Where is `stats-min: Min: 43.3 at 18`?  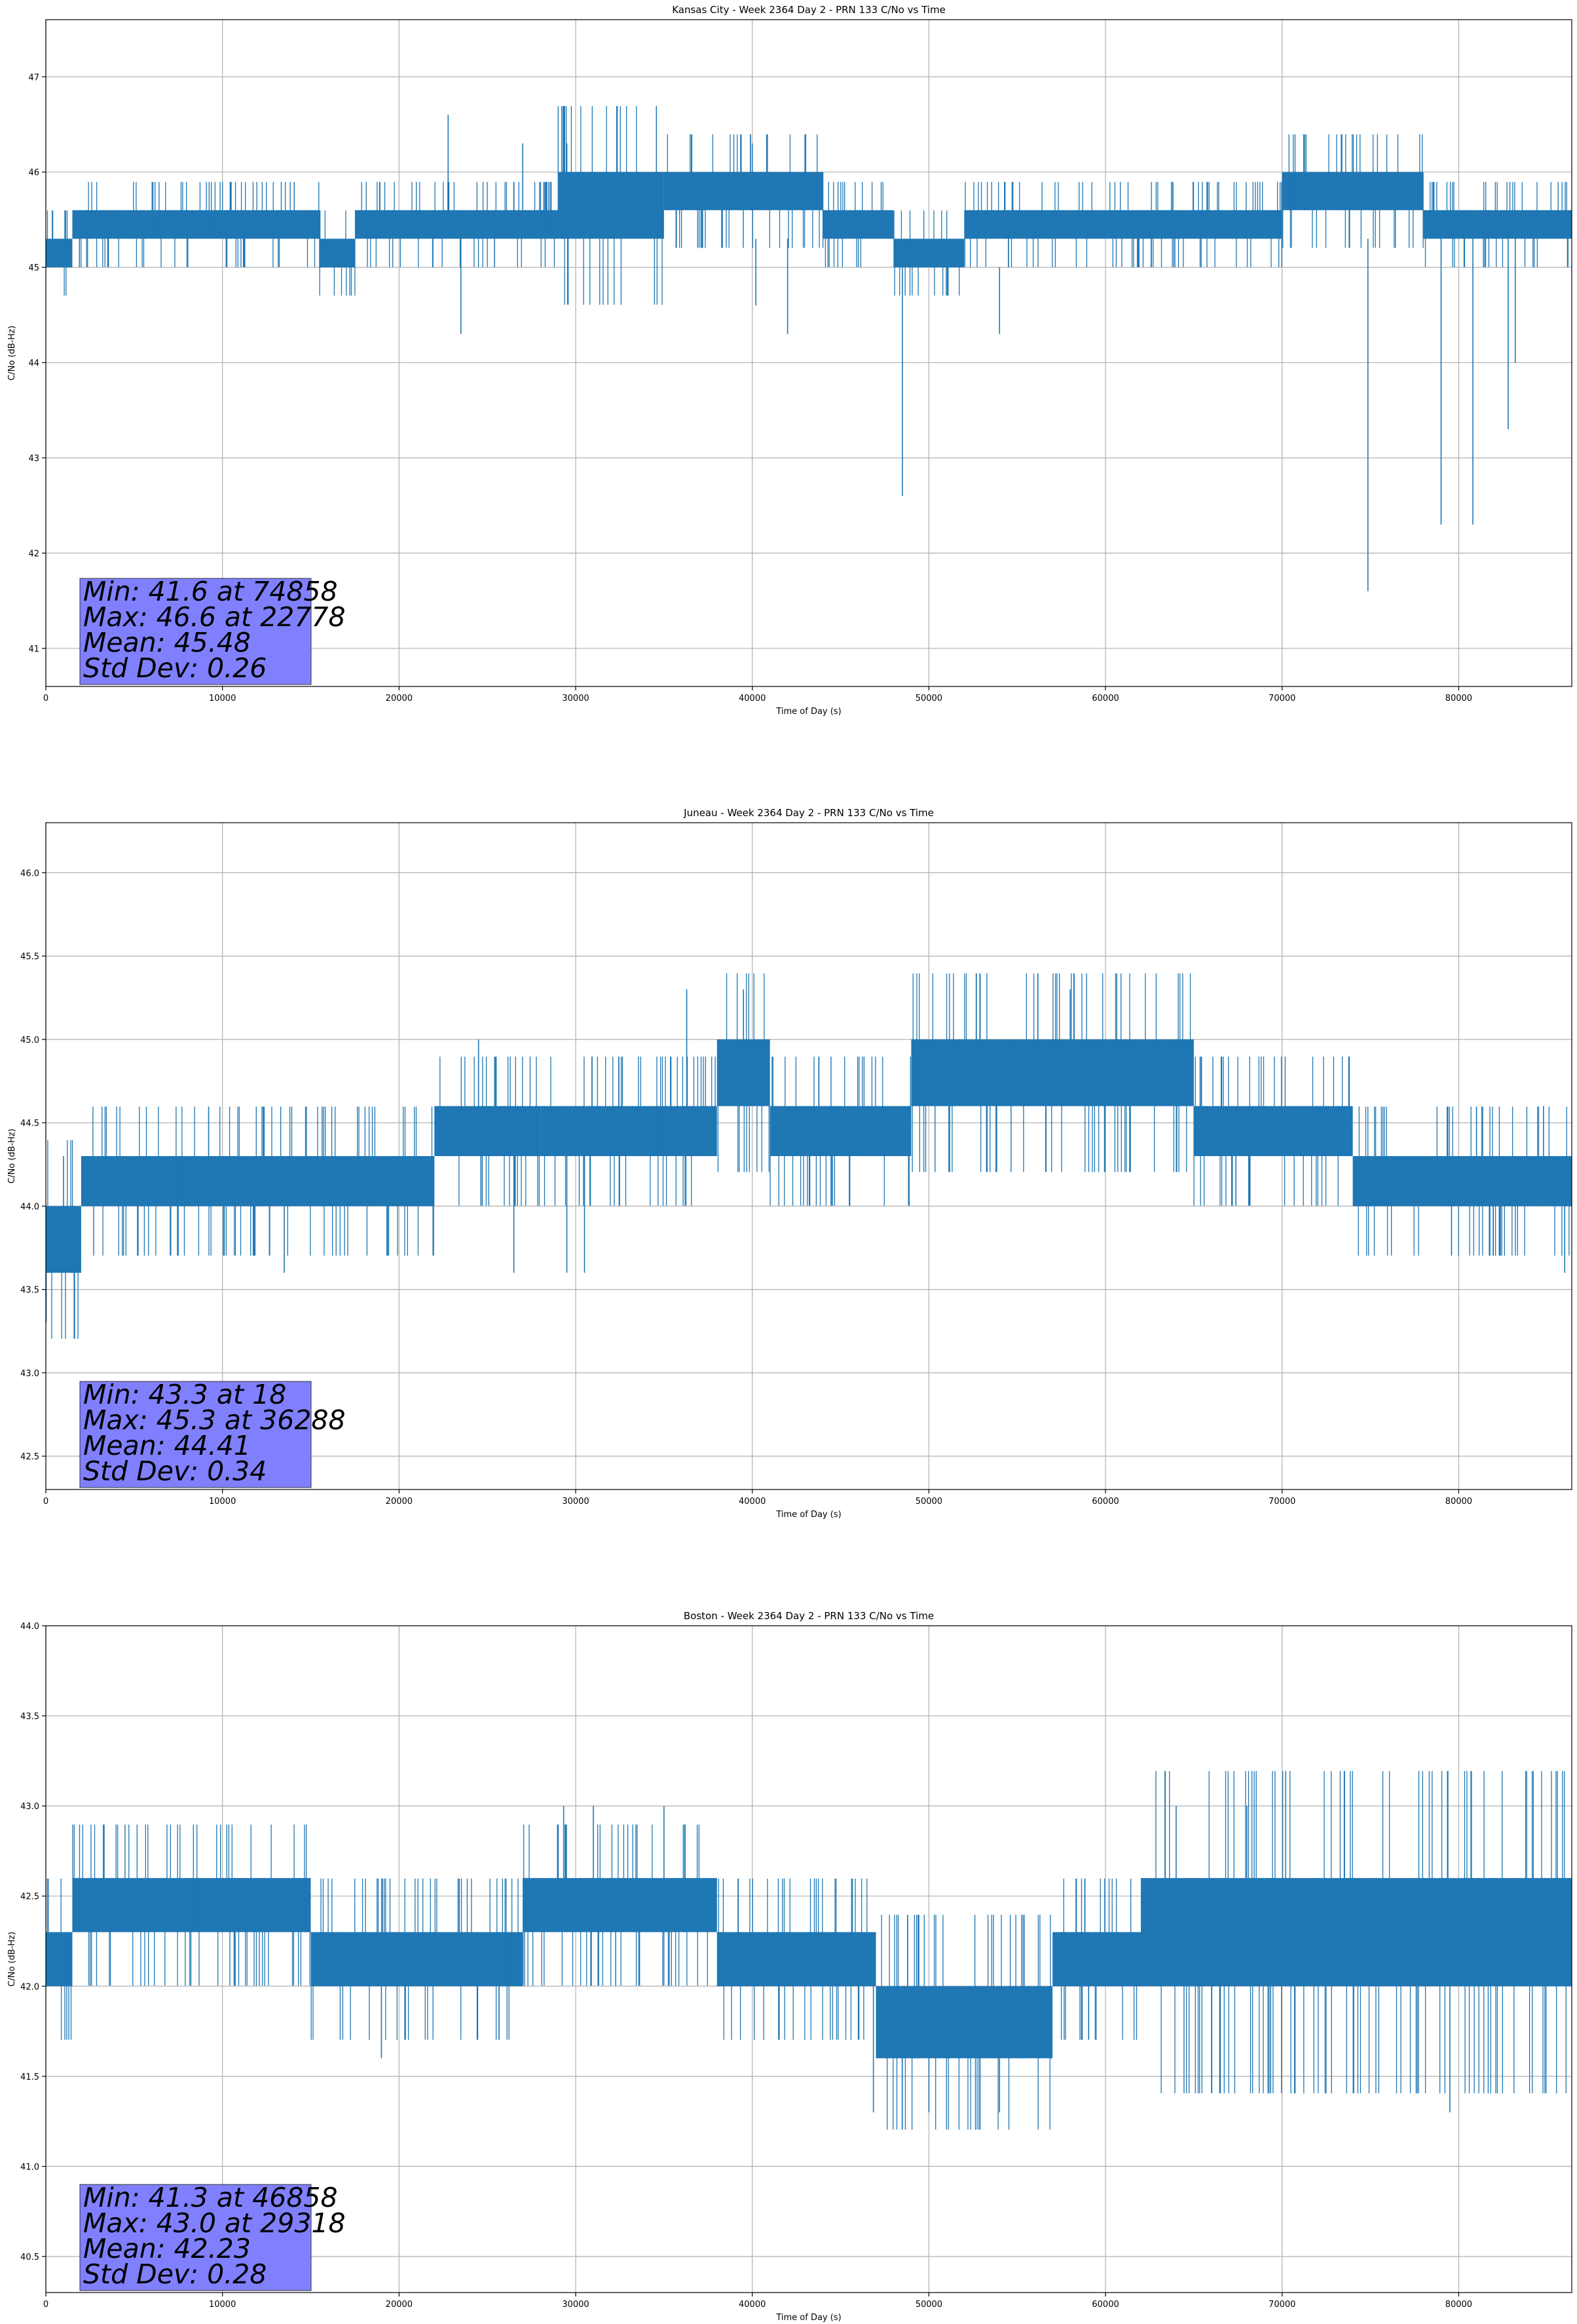 stats-min: Min: 43.3 at 18 is located at coordinates (184, 1394).